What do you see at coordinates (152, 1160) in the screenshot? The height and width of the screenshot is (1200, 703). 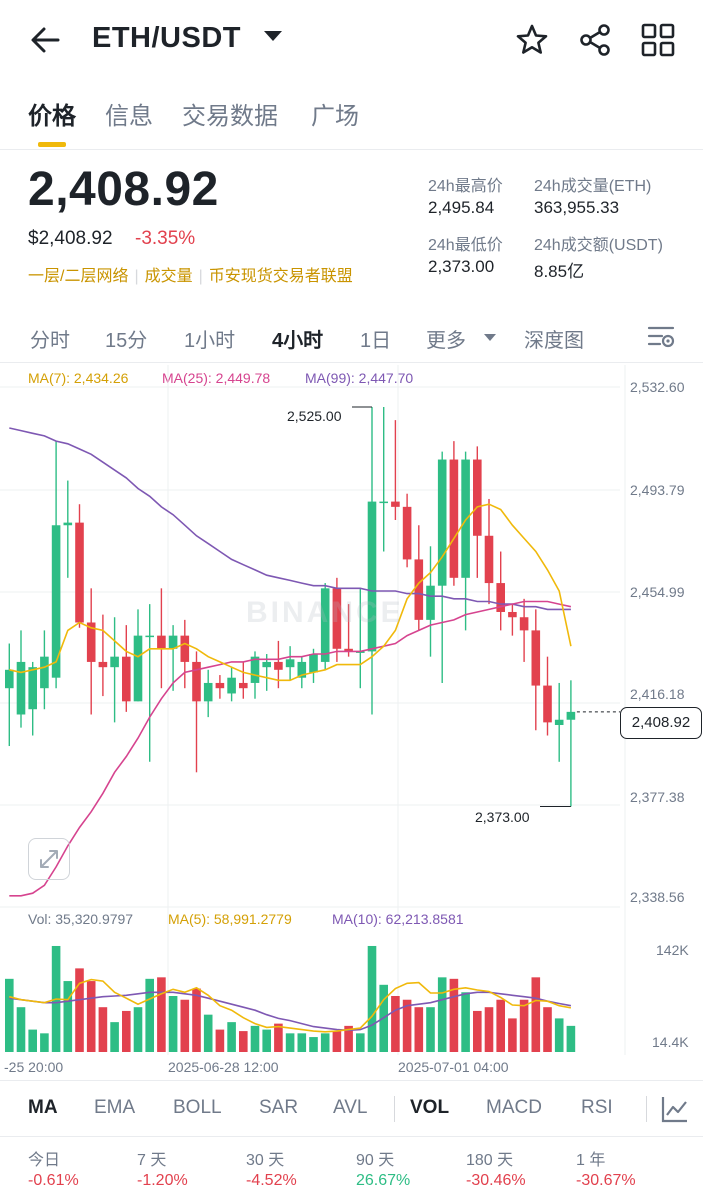 I see `period-label: 7 天` at bounding box center [152, 1160].